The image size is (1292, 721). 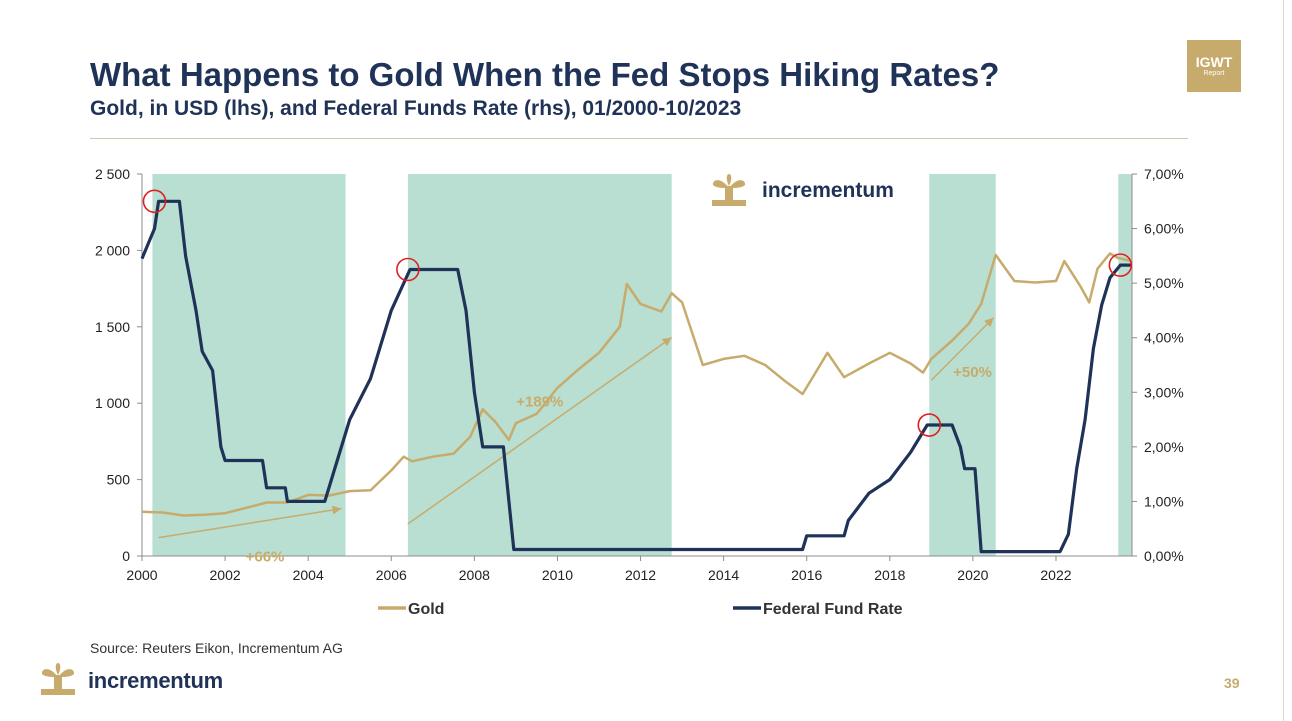 I want to click on x-tick-label: 2004, so click(x=308, y=575).